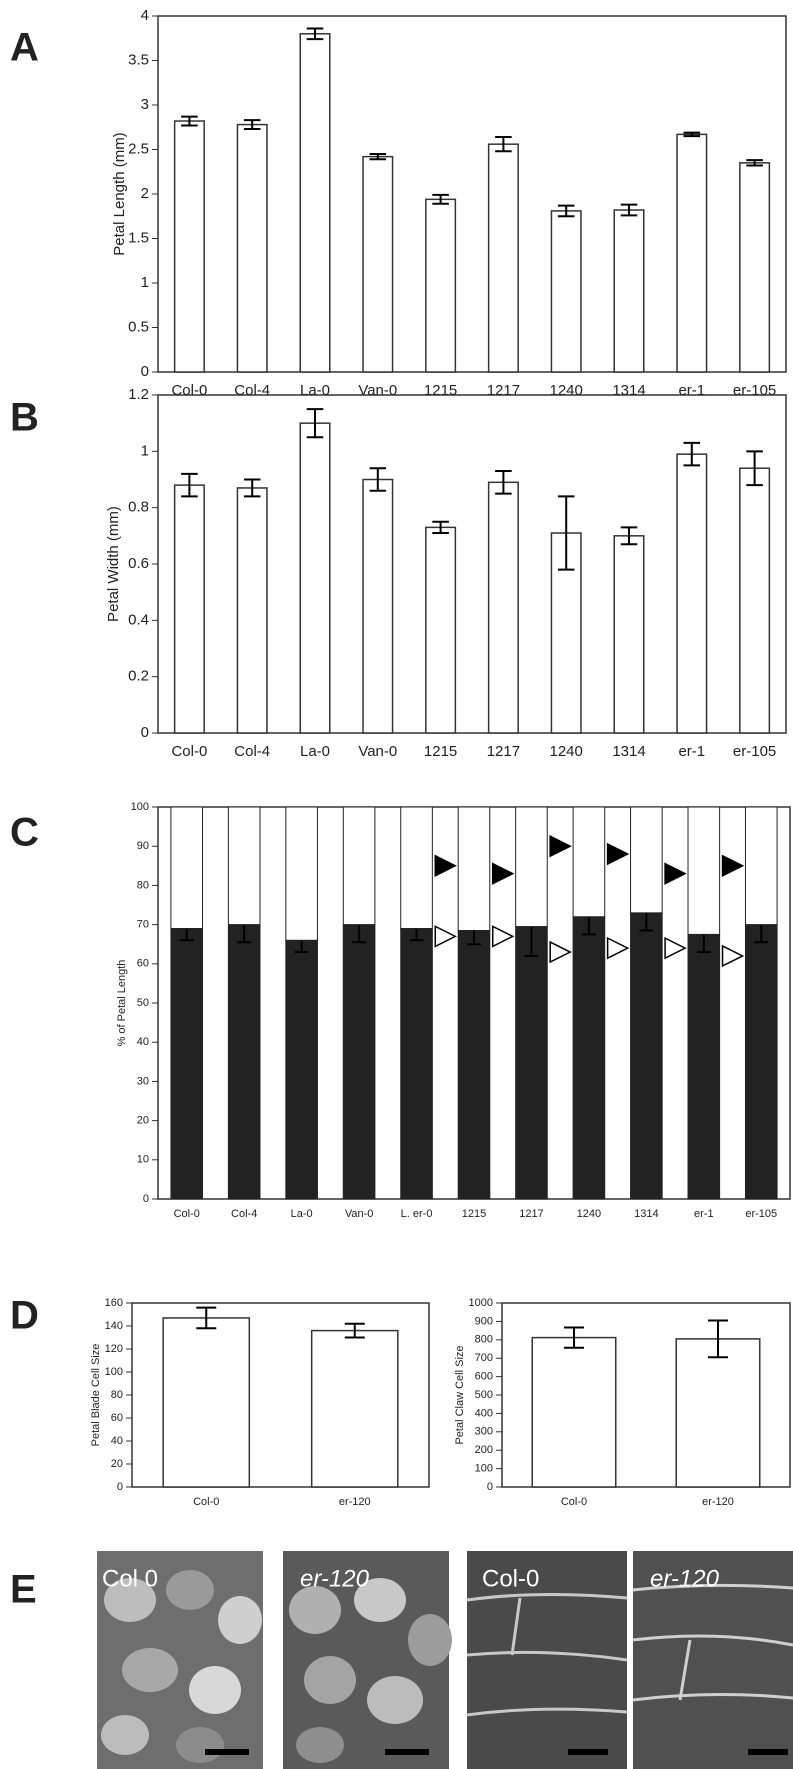 This screenshot has height=1769, width=793. I want to click on y-tick-label: 90, so click(143, 846).